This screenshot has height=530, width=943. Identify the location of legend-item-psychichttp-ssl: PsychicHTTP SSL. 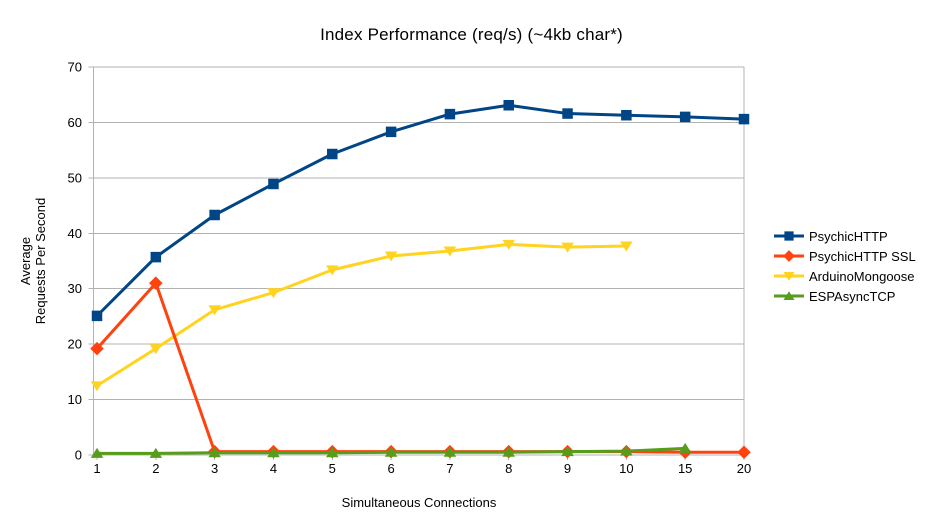
(845, 256).